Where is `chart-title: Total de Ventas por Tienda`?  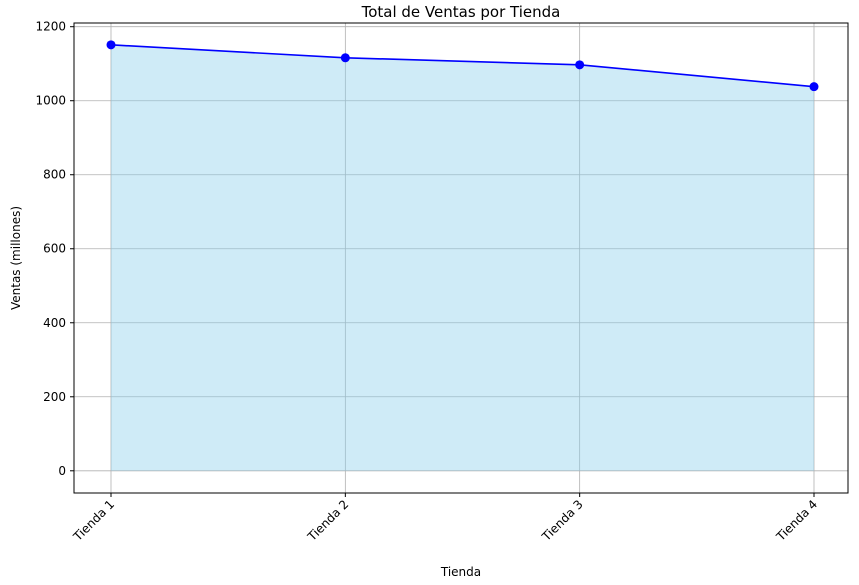
chart-title: Total de Ventas por Tienda is located at coordinates (461, 12).